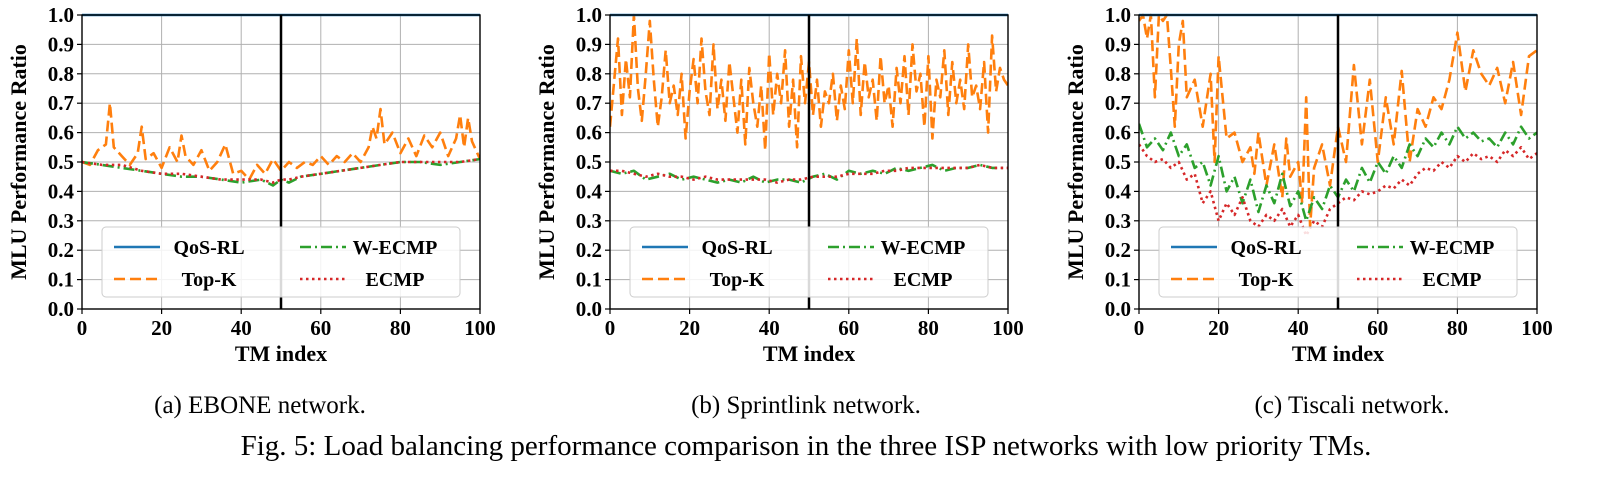  I want to click on subcaption-c: (c) Tiscali network., so click(1352, 405).